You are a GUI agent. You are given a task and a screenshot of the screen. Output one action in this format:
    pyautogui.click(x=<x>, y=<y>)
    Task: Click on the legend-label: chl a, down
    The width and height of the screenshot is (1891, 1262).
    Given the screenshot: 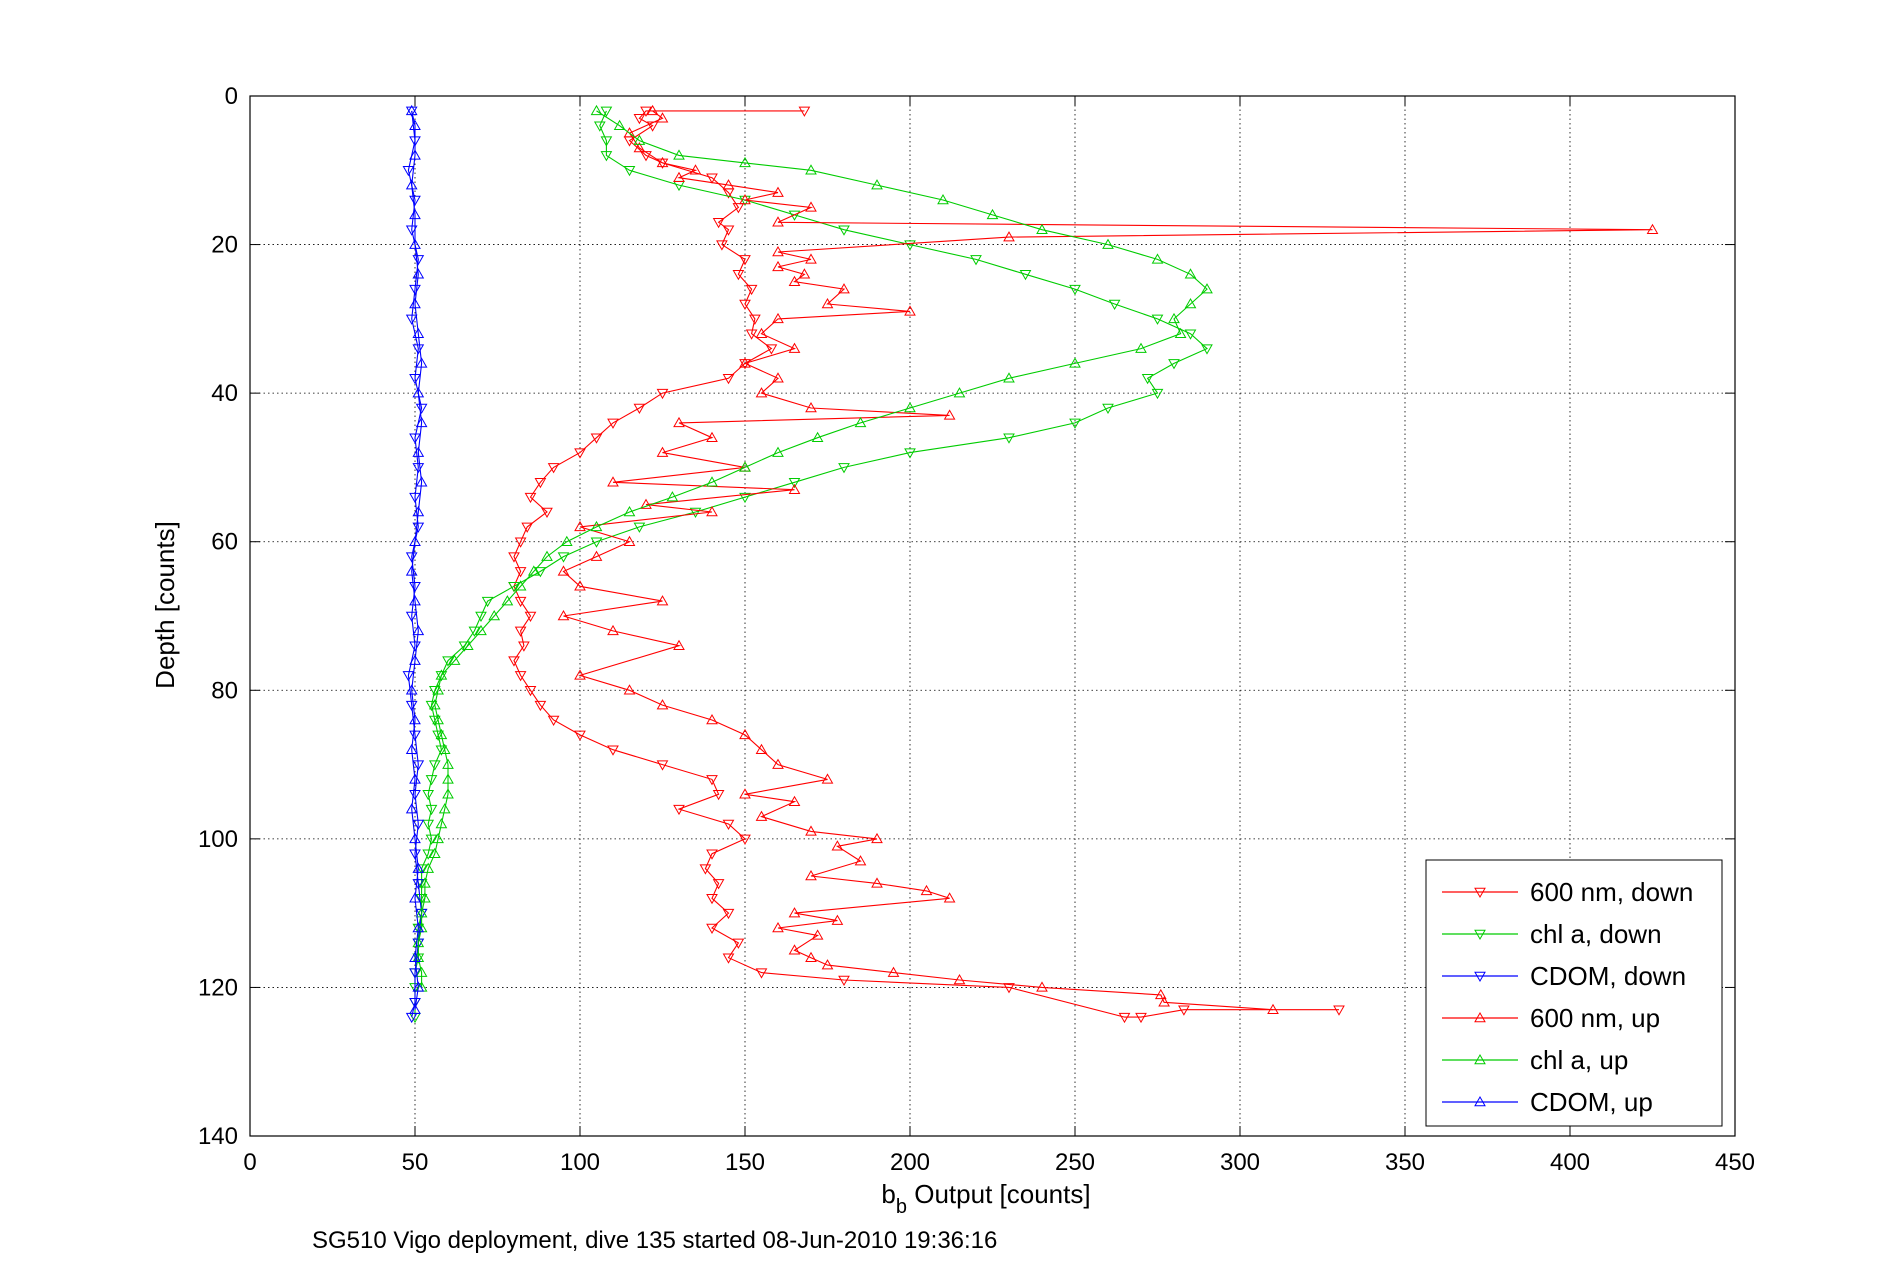 What is the action you would take?
    pyautogui.click(x=1596, y=934)
    